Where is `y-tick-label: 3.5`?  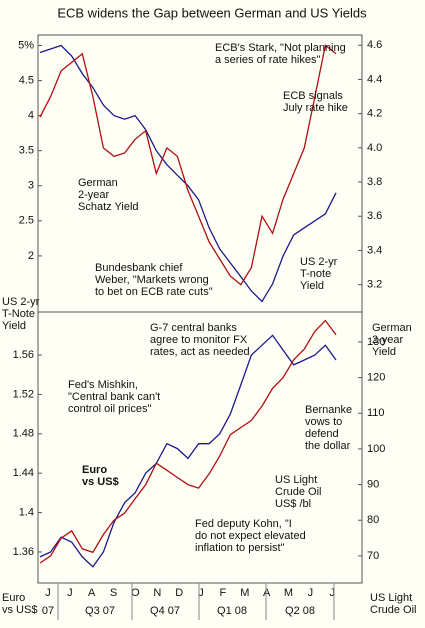 y-tick-label: 3.5 is located at coordinates (26, 151).